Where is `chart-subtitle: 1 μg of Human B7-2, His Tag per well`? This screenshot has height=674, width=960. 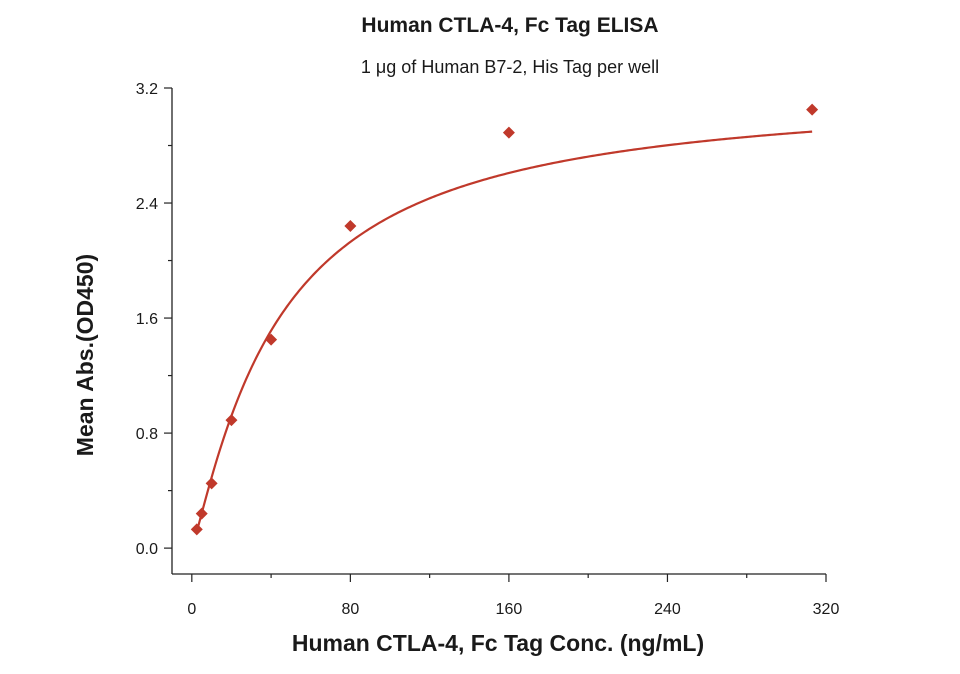
chart-subtitle: 1 μg of Human B7-2, His Tag per well is located at coordinates (510, 67).